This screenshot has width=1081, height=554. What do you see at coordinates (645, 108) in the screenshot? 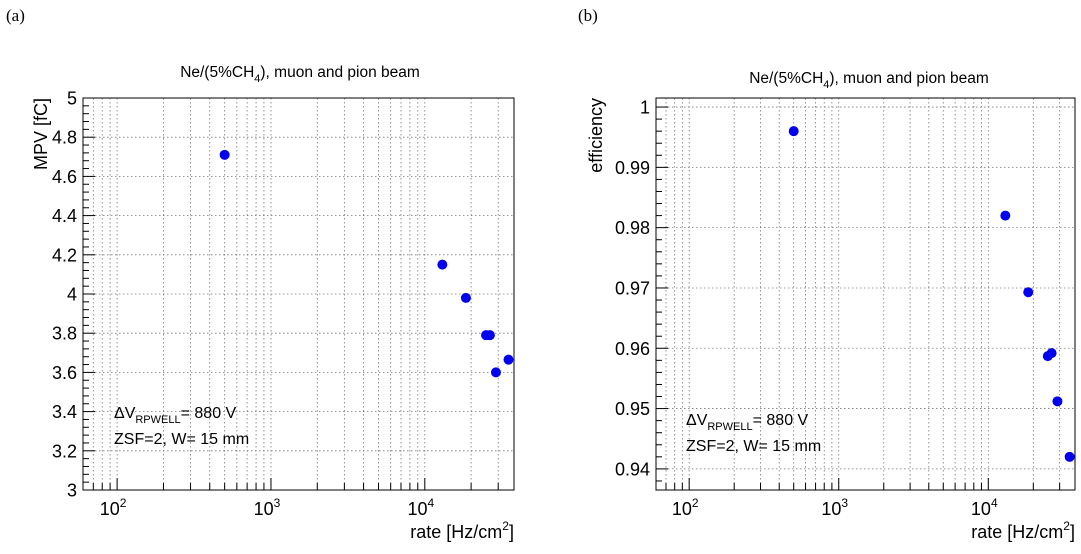
I see `y-tick-label: 1` at bounding box center [645, 108].